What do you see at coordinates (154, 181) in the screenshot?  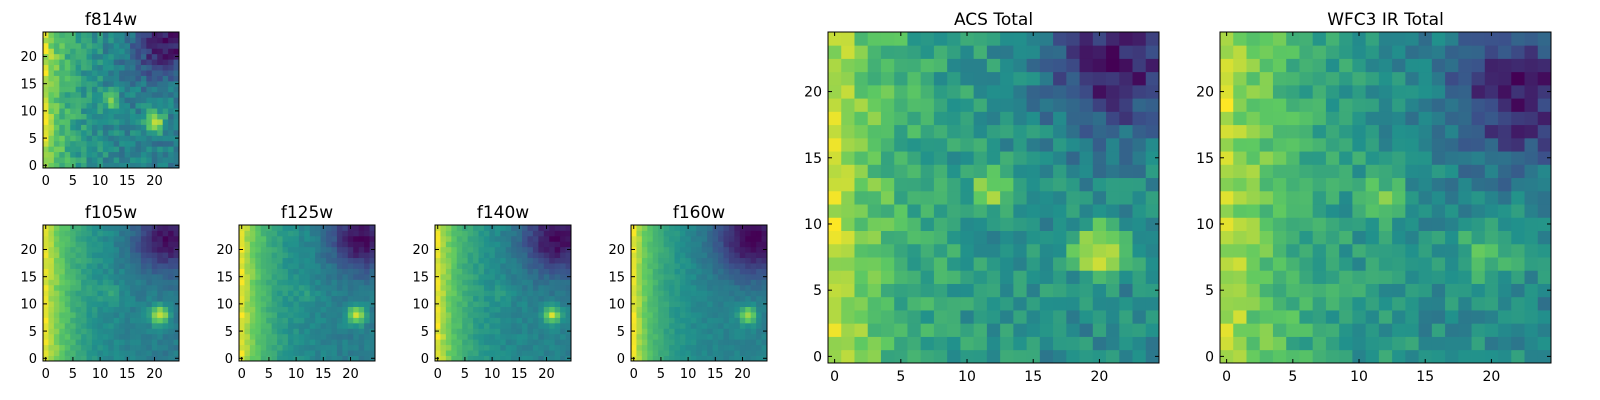 I see `x-tick-label: 20` at bounding box center [154, 181].